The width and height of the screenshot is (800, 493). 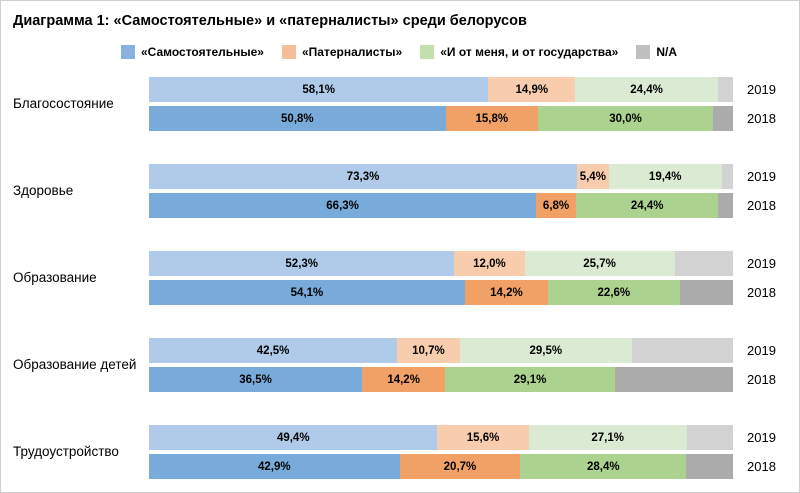 I want to click on segment-both: 30,0%, so click(x=625, y=118).